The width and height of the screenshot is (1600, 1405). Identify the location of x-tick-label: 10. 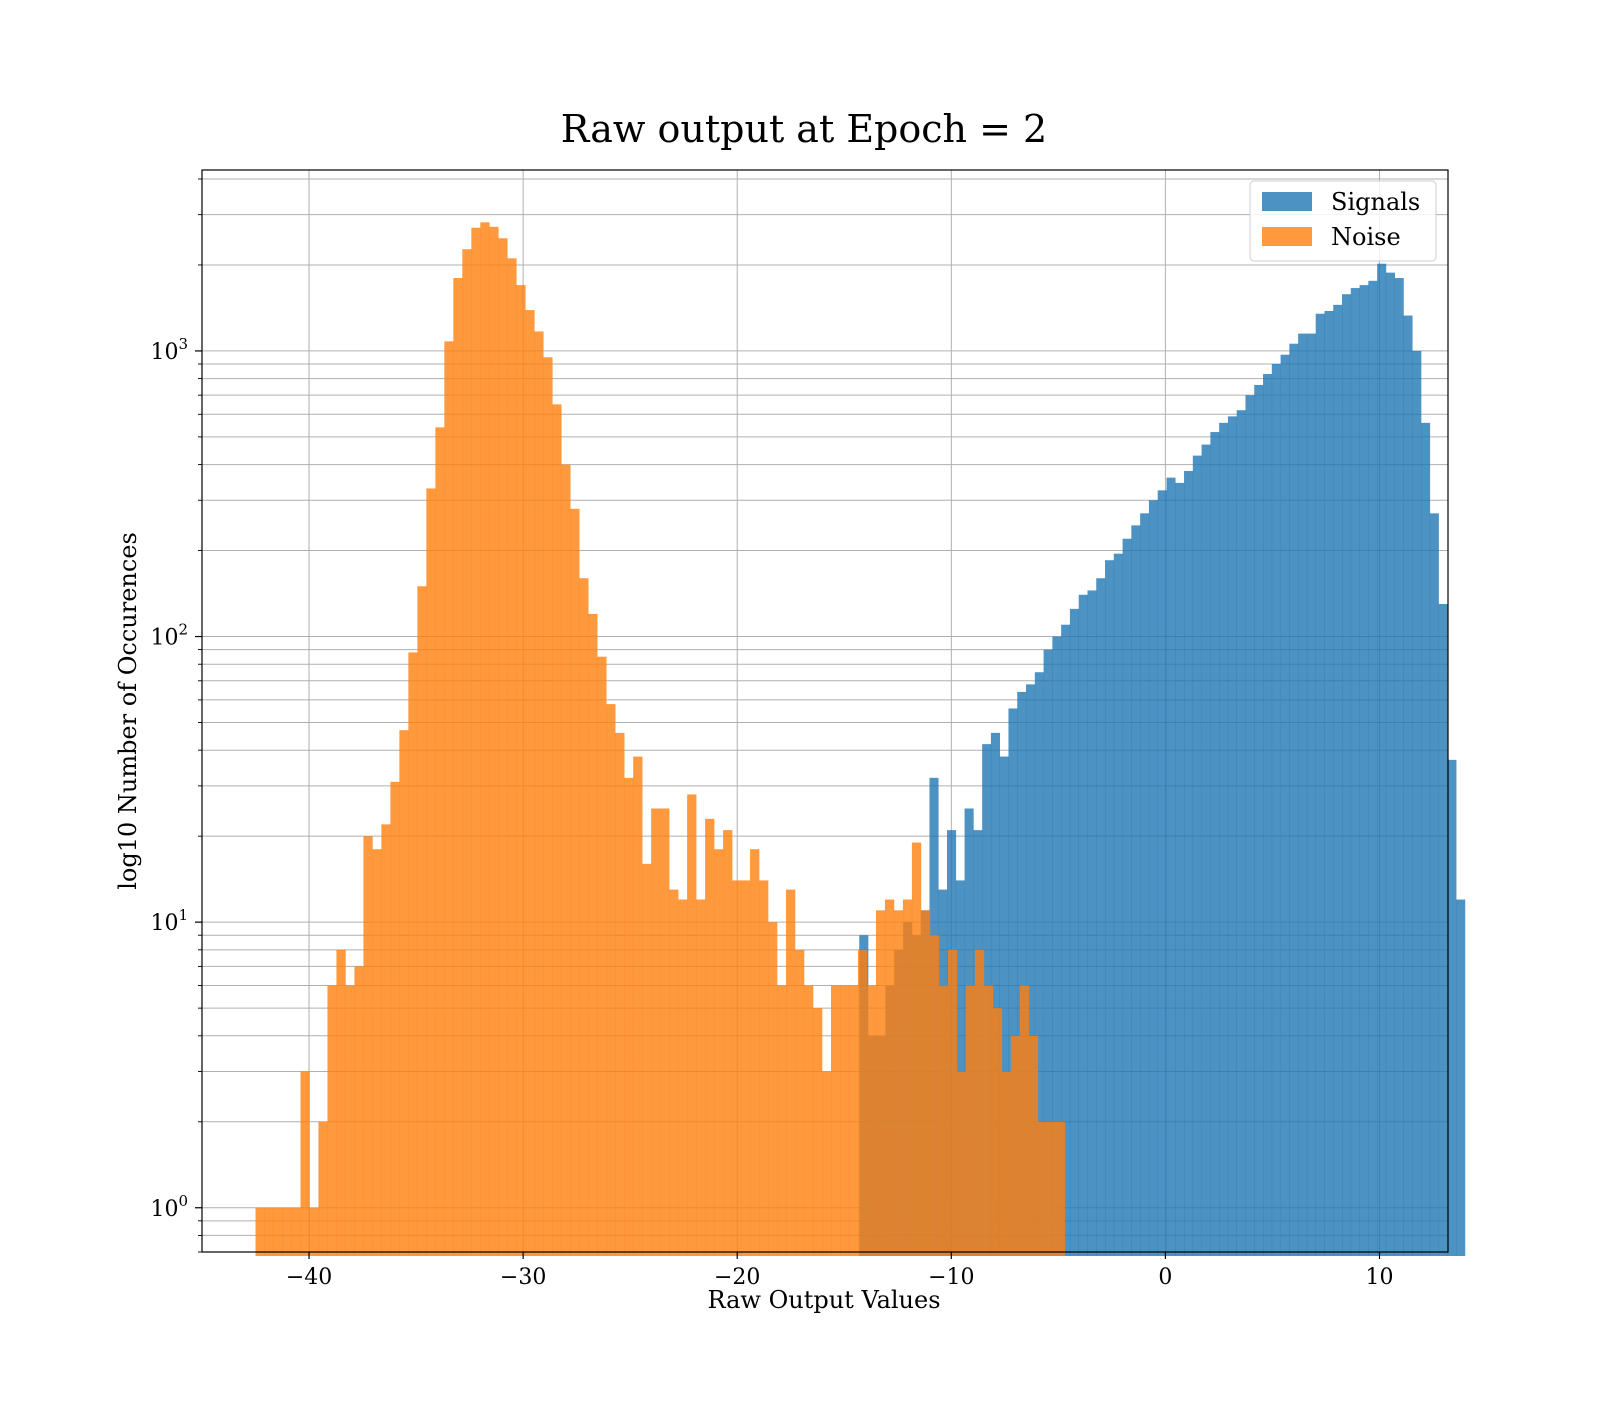
(1379, 1277).